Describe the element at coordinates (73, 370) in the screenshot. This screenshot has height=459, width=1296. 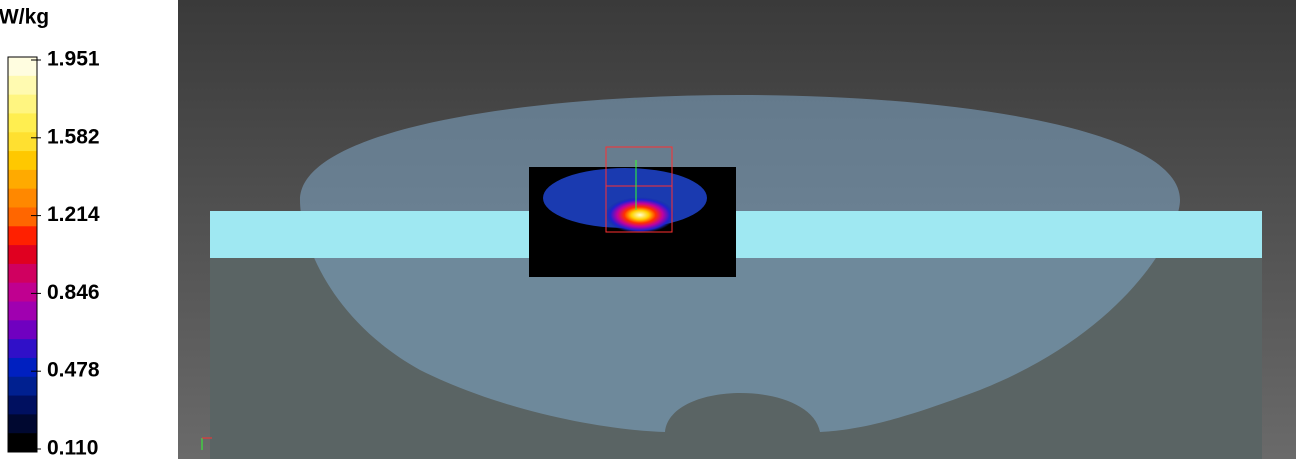
I see `colorbar-label: 0.478` at that location.